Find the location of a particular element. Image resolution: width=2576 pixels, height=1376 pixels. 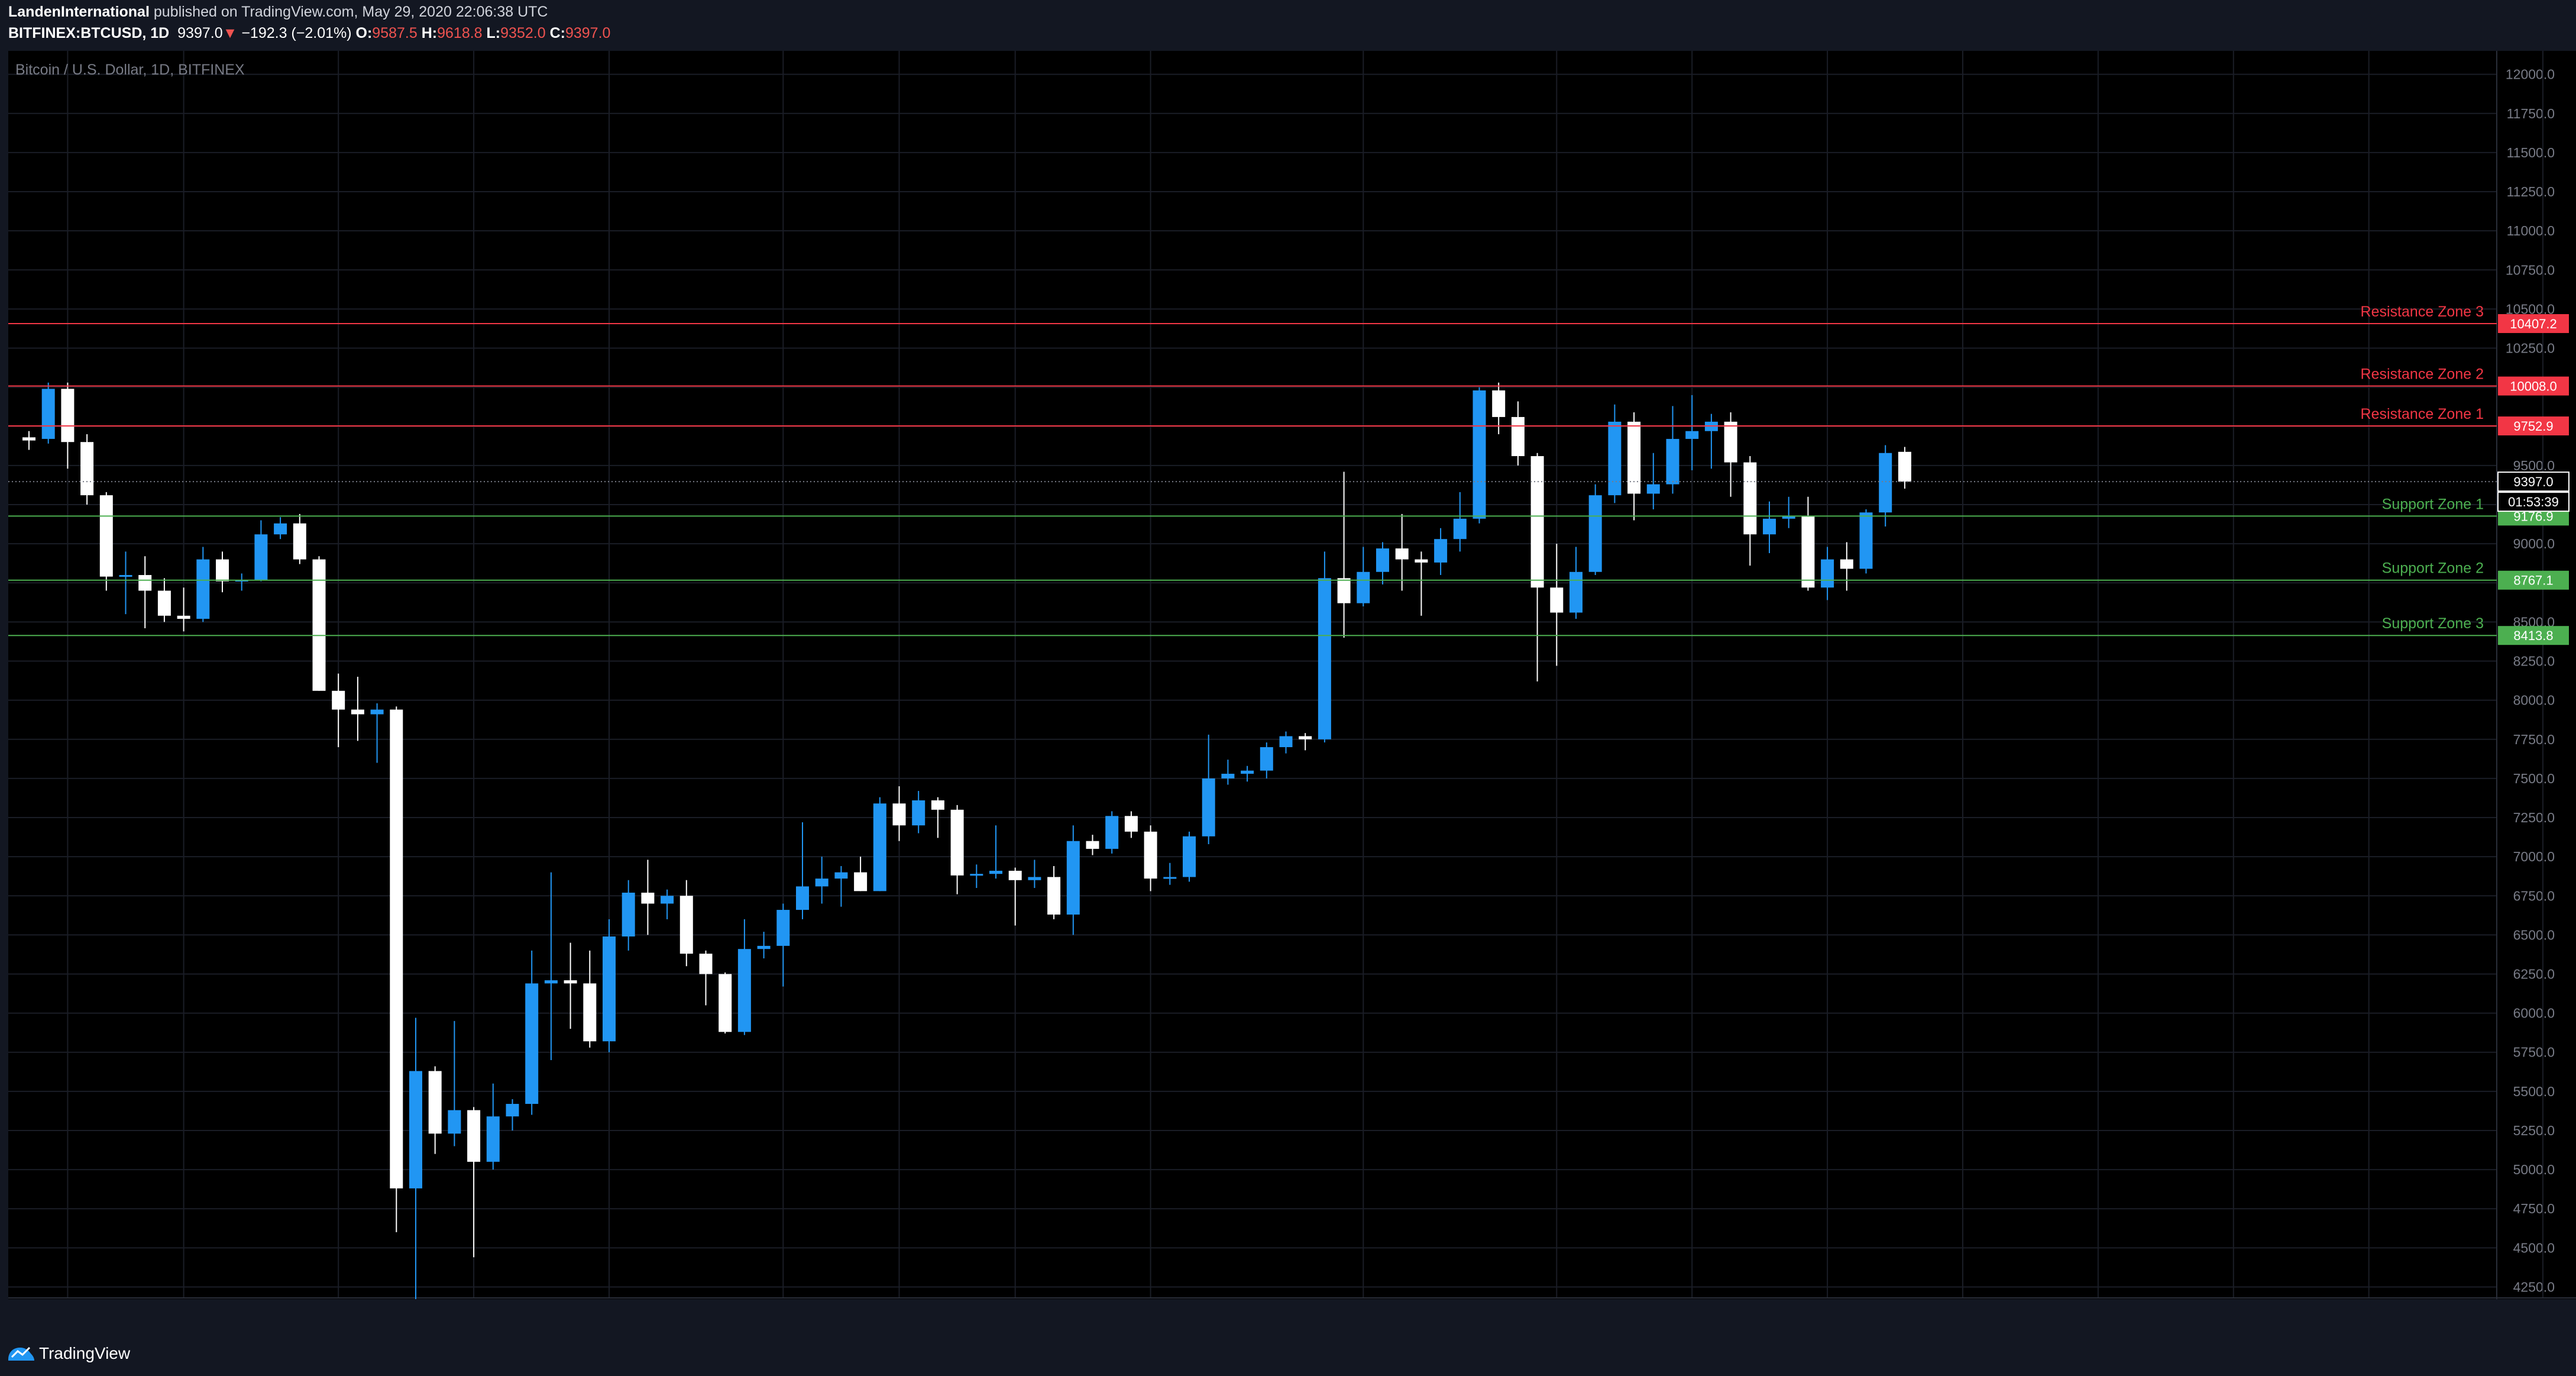

tradingview-logo-icon is located at coordinates (21, 1352).